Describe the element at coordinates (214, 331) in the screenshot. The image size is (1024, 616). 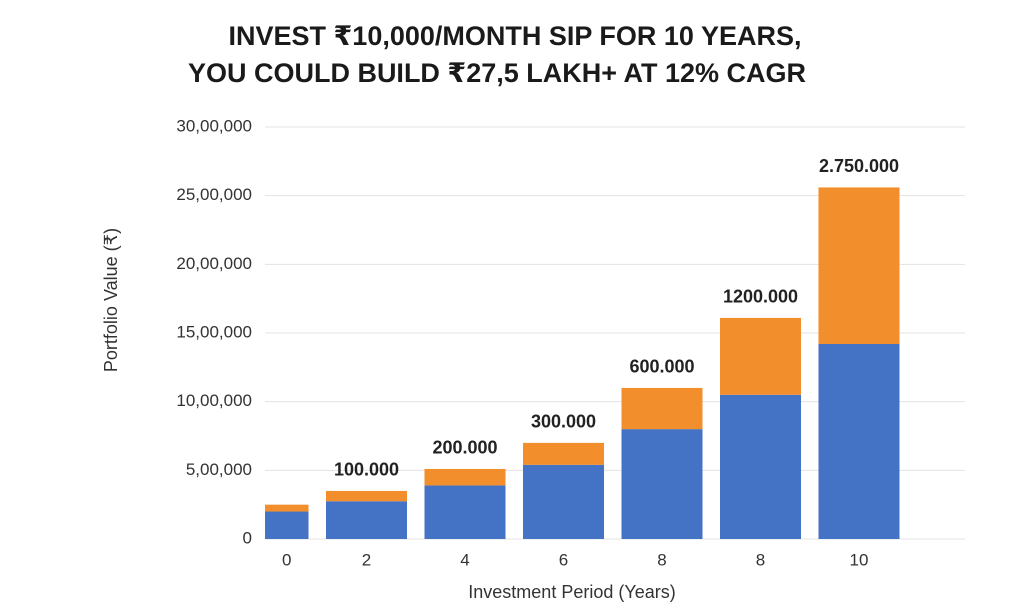
I see `y-tick-label: 15,00,000` at that location.